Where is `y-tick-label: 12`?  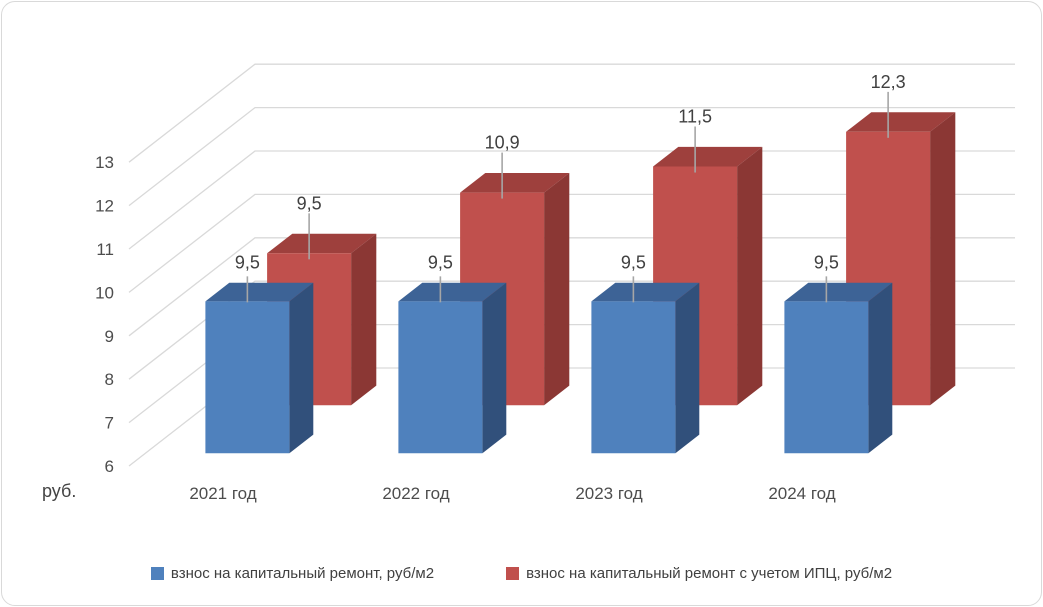 y-tick-label: 12 is located at coordinates (104, 206).